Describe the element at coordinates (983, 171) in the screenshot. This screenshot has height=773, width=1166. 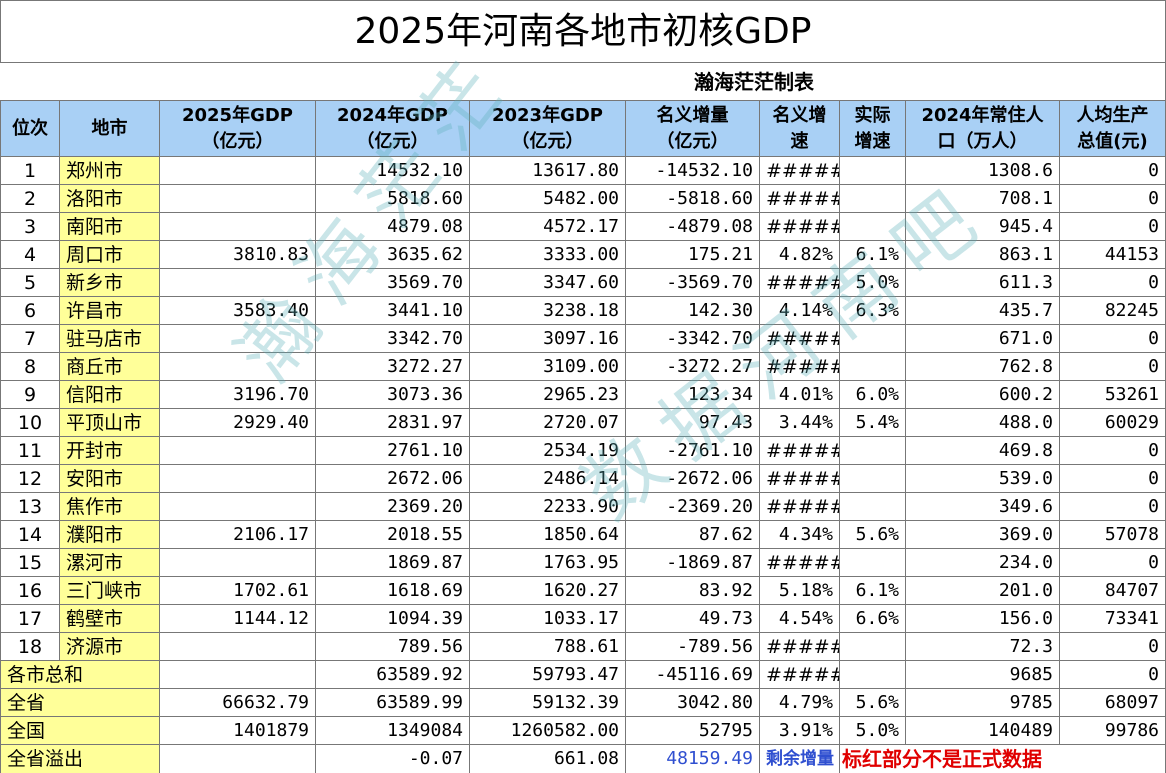
I see `cell: 1308.6` at that location.